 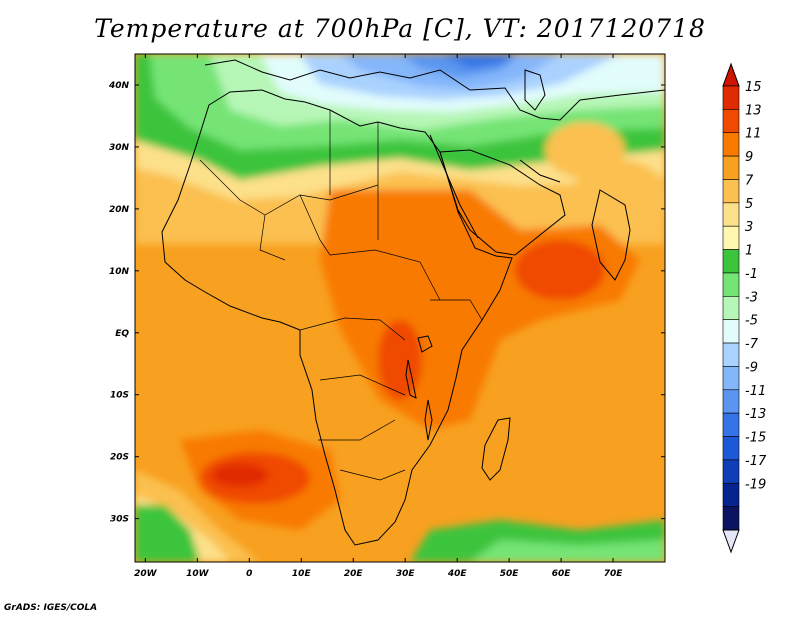 I want to click on colorbar-label: 9, so click(x=749, y=157).